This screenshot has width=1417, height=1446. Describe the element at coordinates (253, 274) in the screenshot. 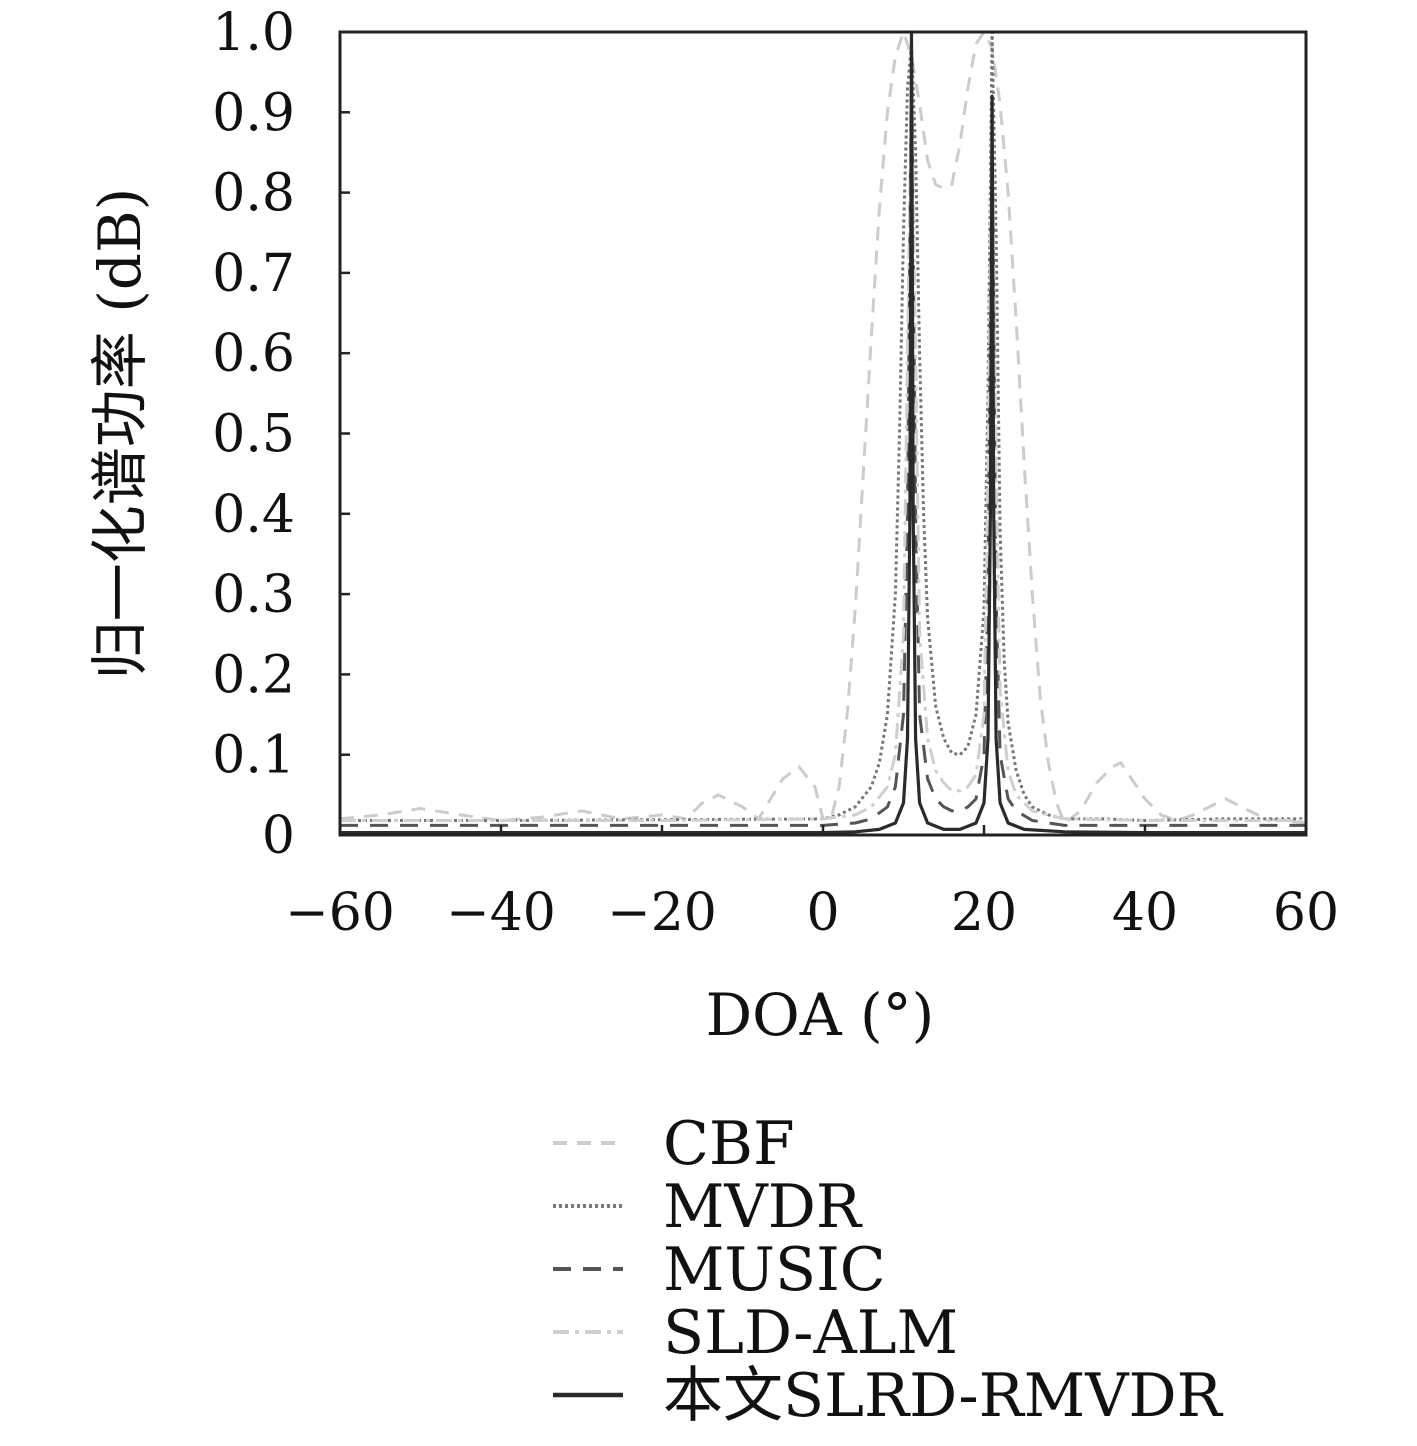

I see `y-tick-label: 0.7` at that location.